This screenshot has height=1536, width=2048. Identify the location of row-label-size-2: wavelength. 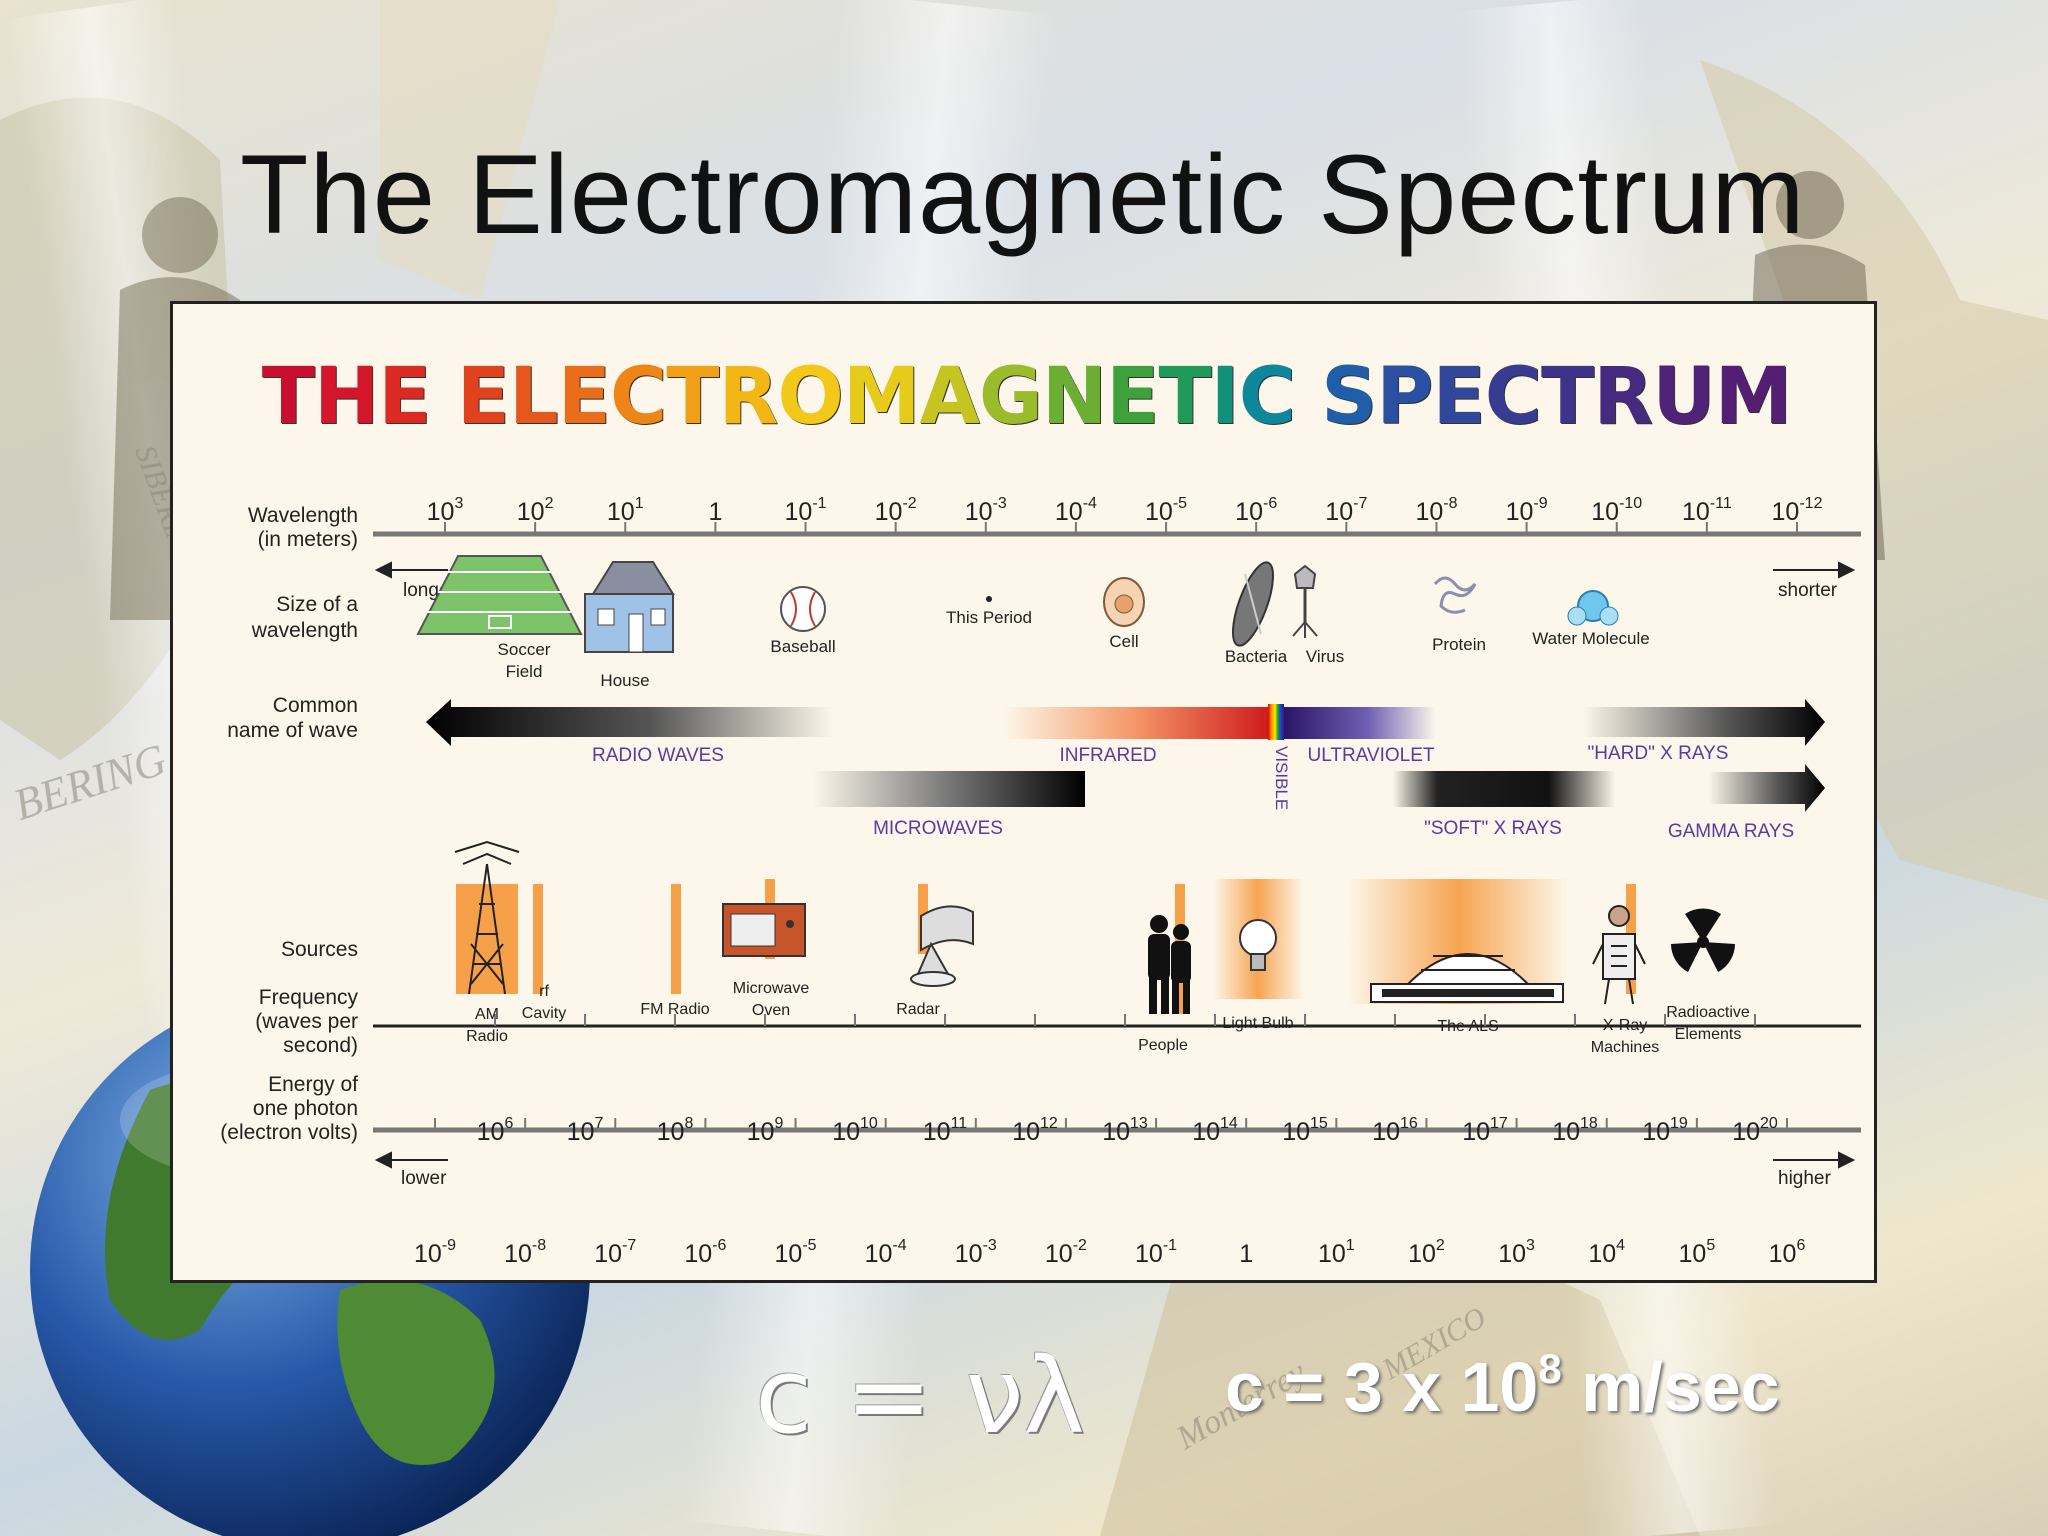
(304, 630).